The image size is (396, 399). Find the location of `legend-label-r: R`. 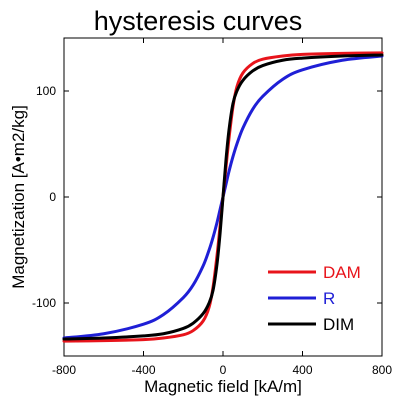

legend-label-r: R is located at coordinates (329, 298).